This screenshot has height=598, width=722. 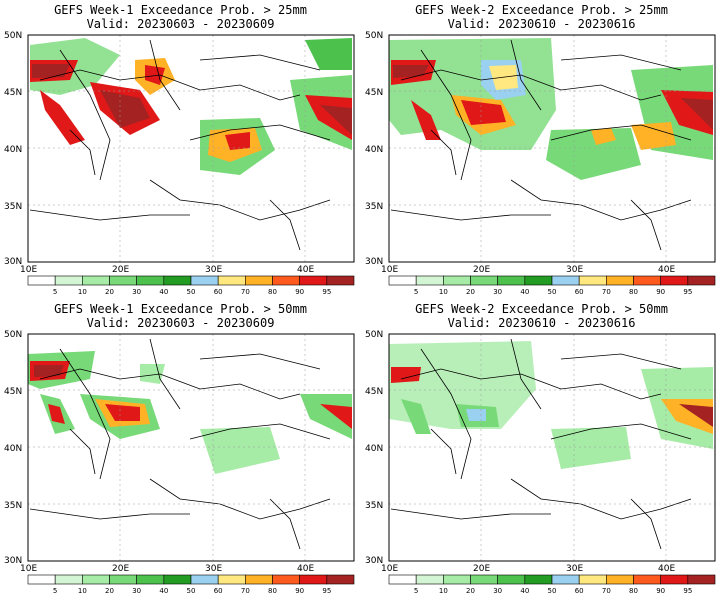 I want to click on colorbar-label: 95, so click(x=687, y=591).